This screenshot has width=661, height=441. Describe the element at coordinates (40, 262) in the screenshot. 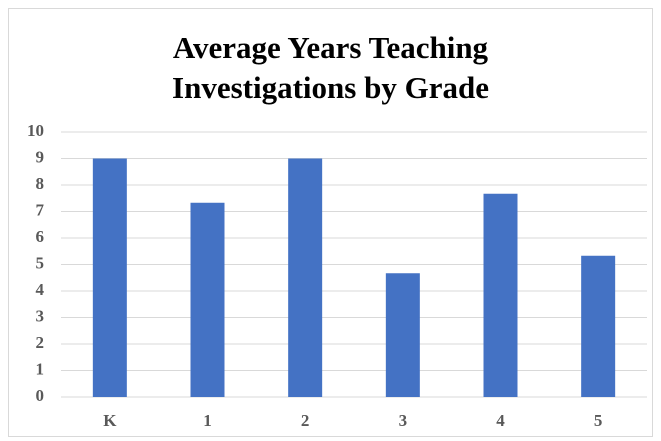

I see `y-tick-label: 5` at that location.